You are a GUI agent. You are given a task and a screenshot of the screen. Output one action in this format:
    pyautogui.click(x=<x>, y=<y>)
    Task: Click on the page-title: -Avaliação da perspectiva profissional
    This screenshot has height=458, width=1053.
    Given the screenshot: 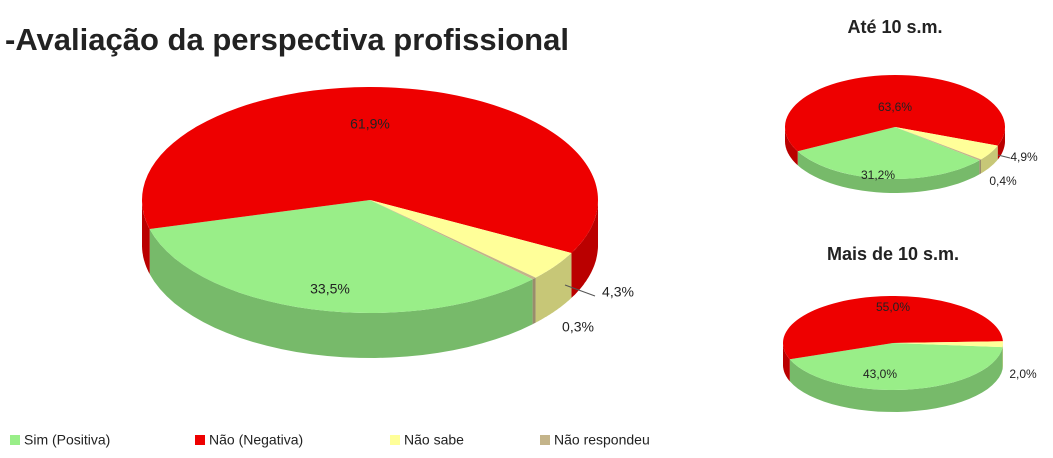 What is the action you would take?
    pyautogui.click(x=287, y=39)
    